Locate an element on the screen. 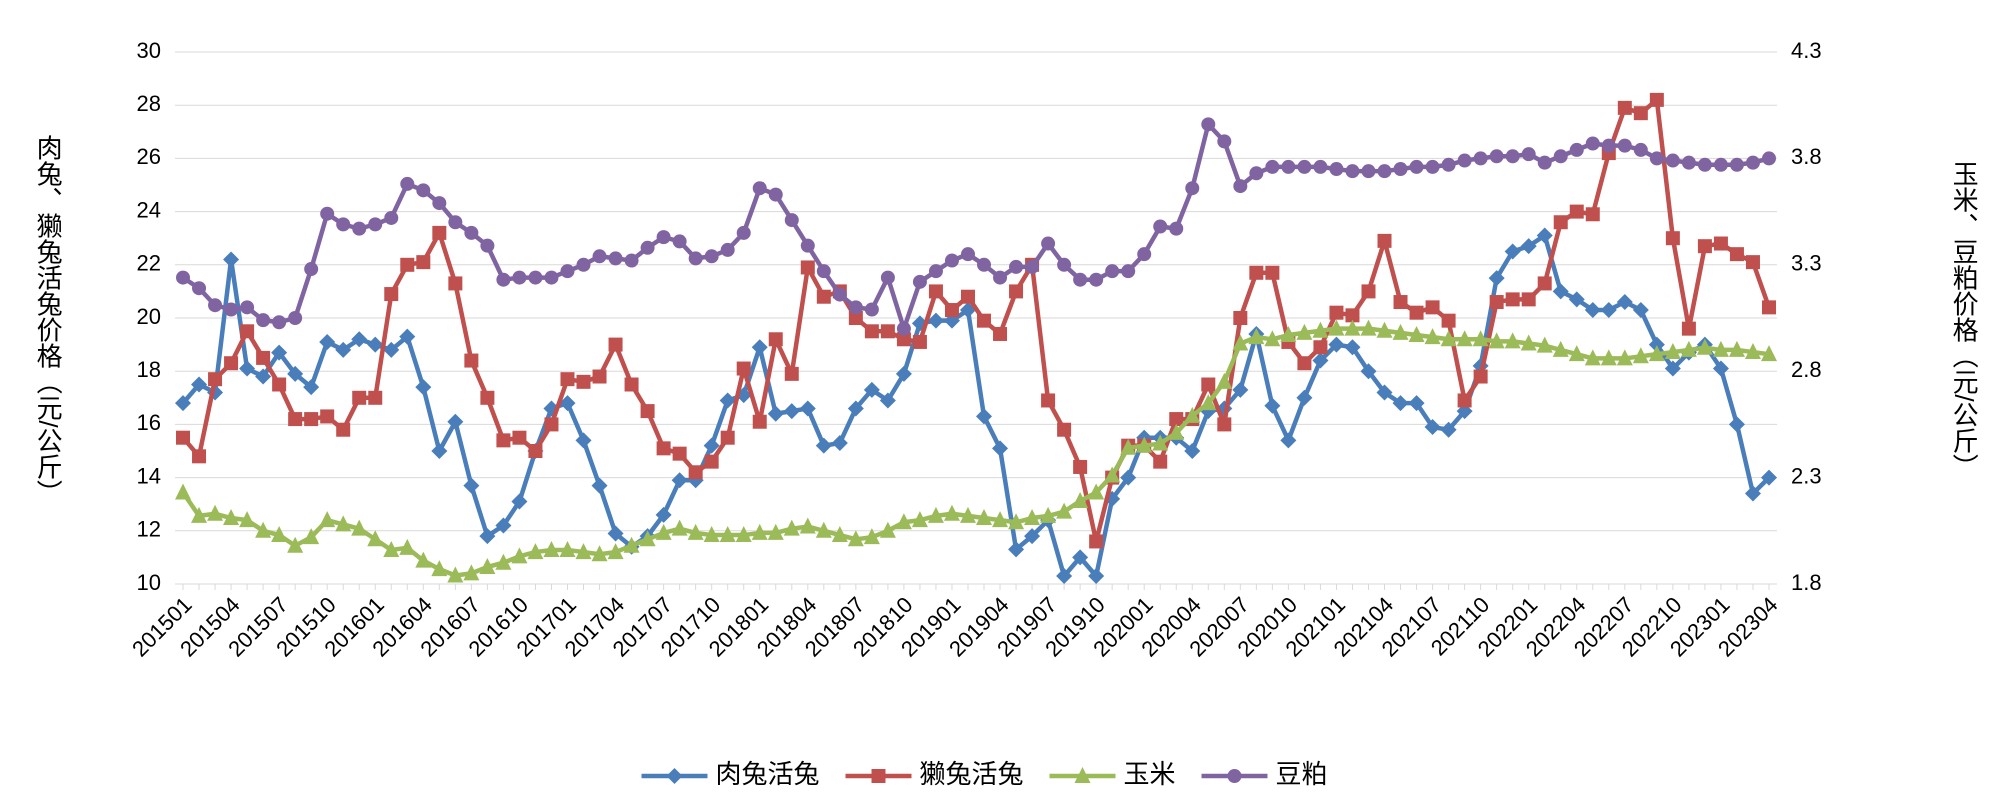 The width and height of the screenshot is (1995, 805). y-tick-label: 26 is located at coordinates (149, 156).